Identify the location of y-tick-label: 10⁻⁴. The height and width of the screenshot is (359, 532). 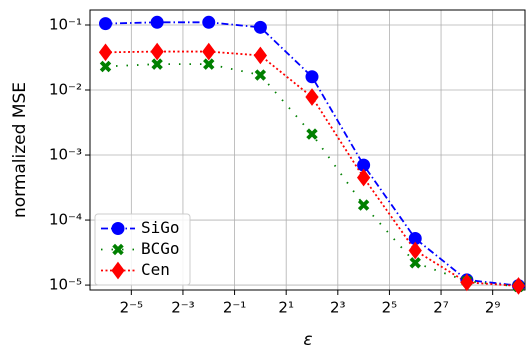
(65, 220).